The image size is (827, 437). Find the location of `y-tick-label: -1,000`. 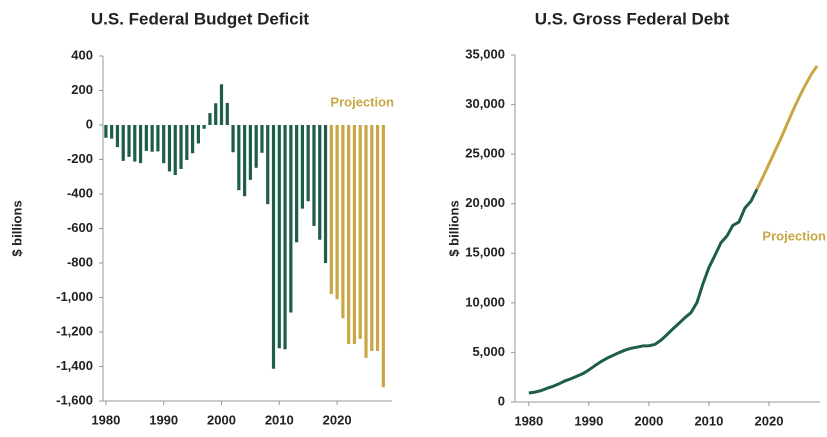

y-tick-label: -1,000 is located at coordinates (74, 296).